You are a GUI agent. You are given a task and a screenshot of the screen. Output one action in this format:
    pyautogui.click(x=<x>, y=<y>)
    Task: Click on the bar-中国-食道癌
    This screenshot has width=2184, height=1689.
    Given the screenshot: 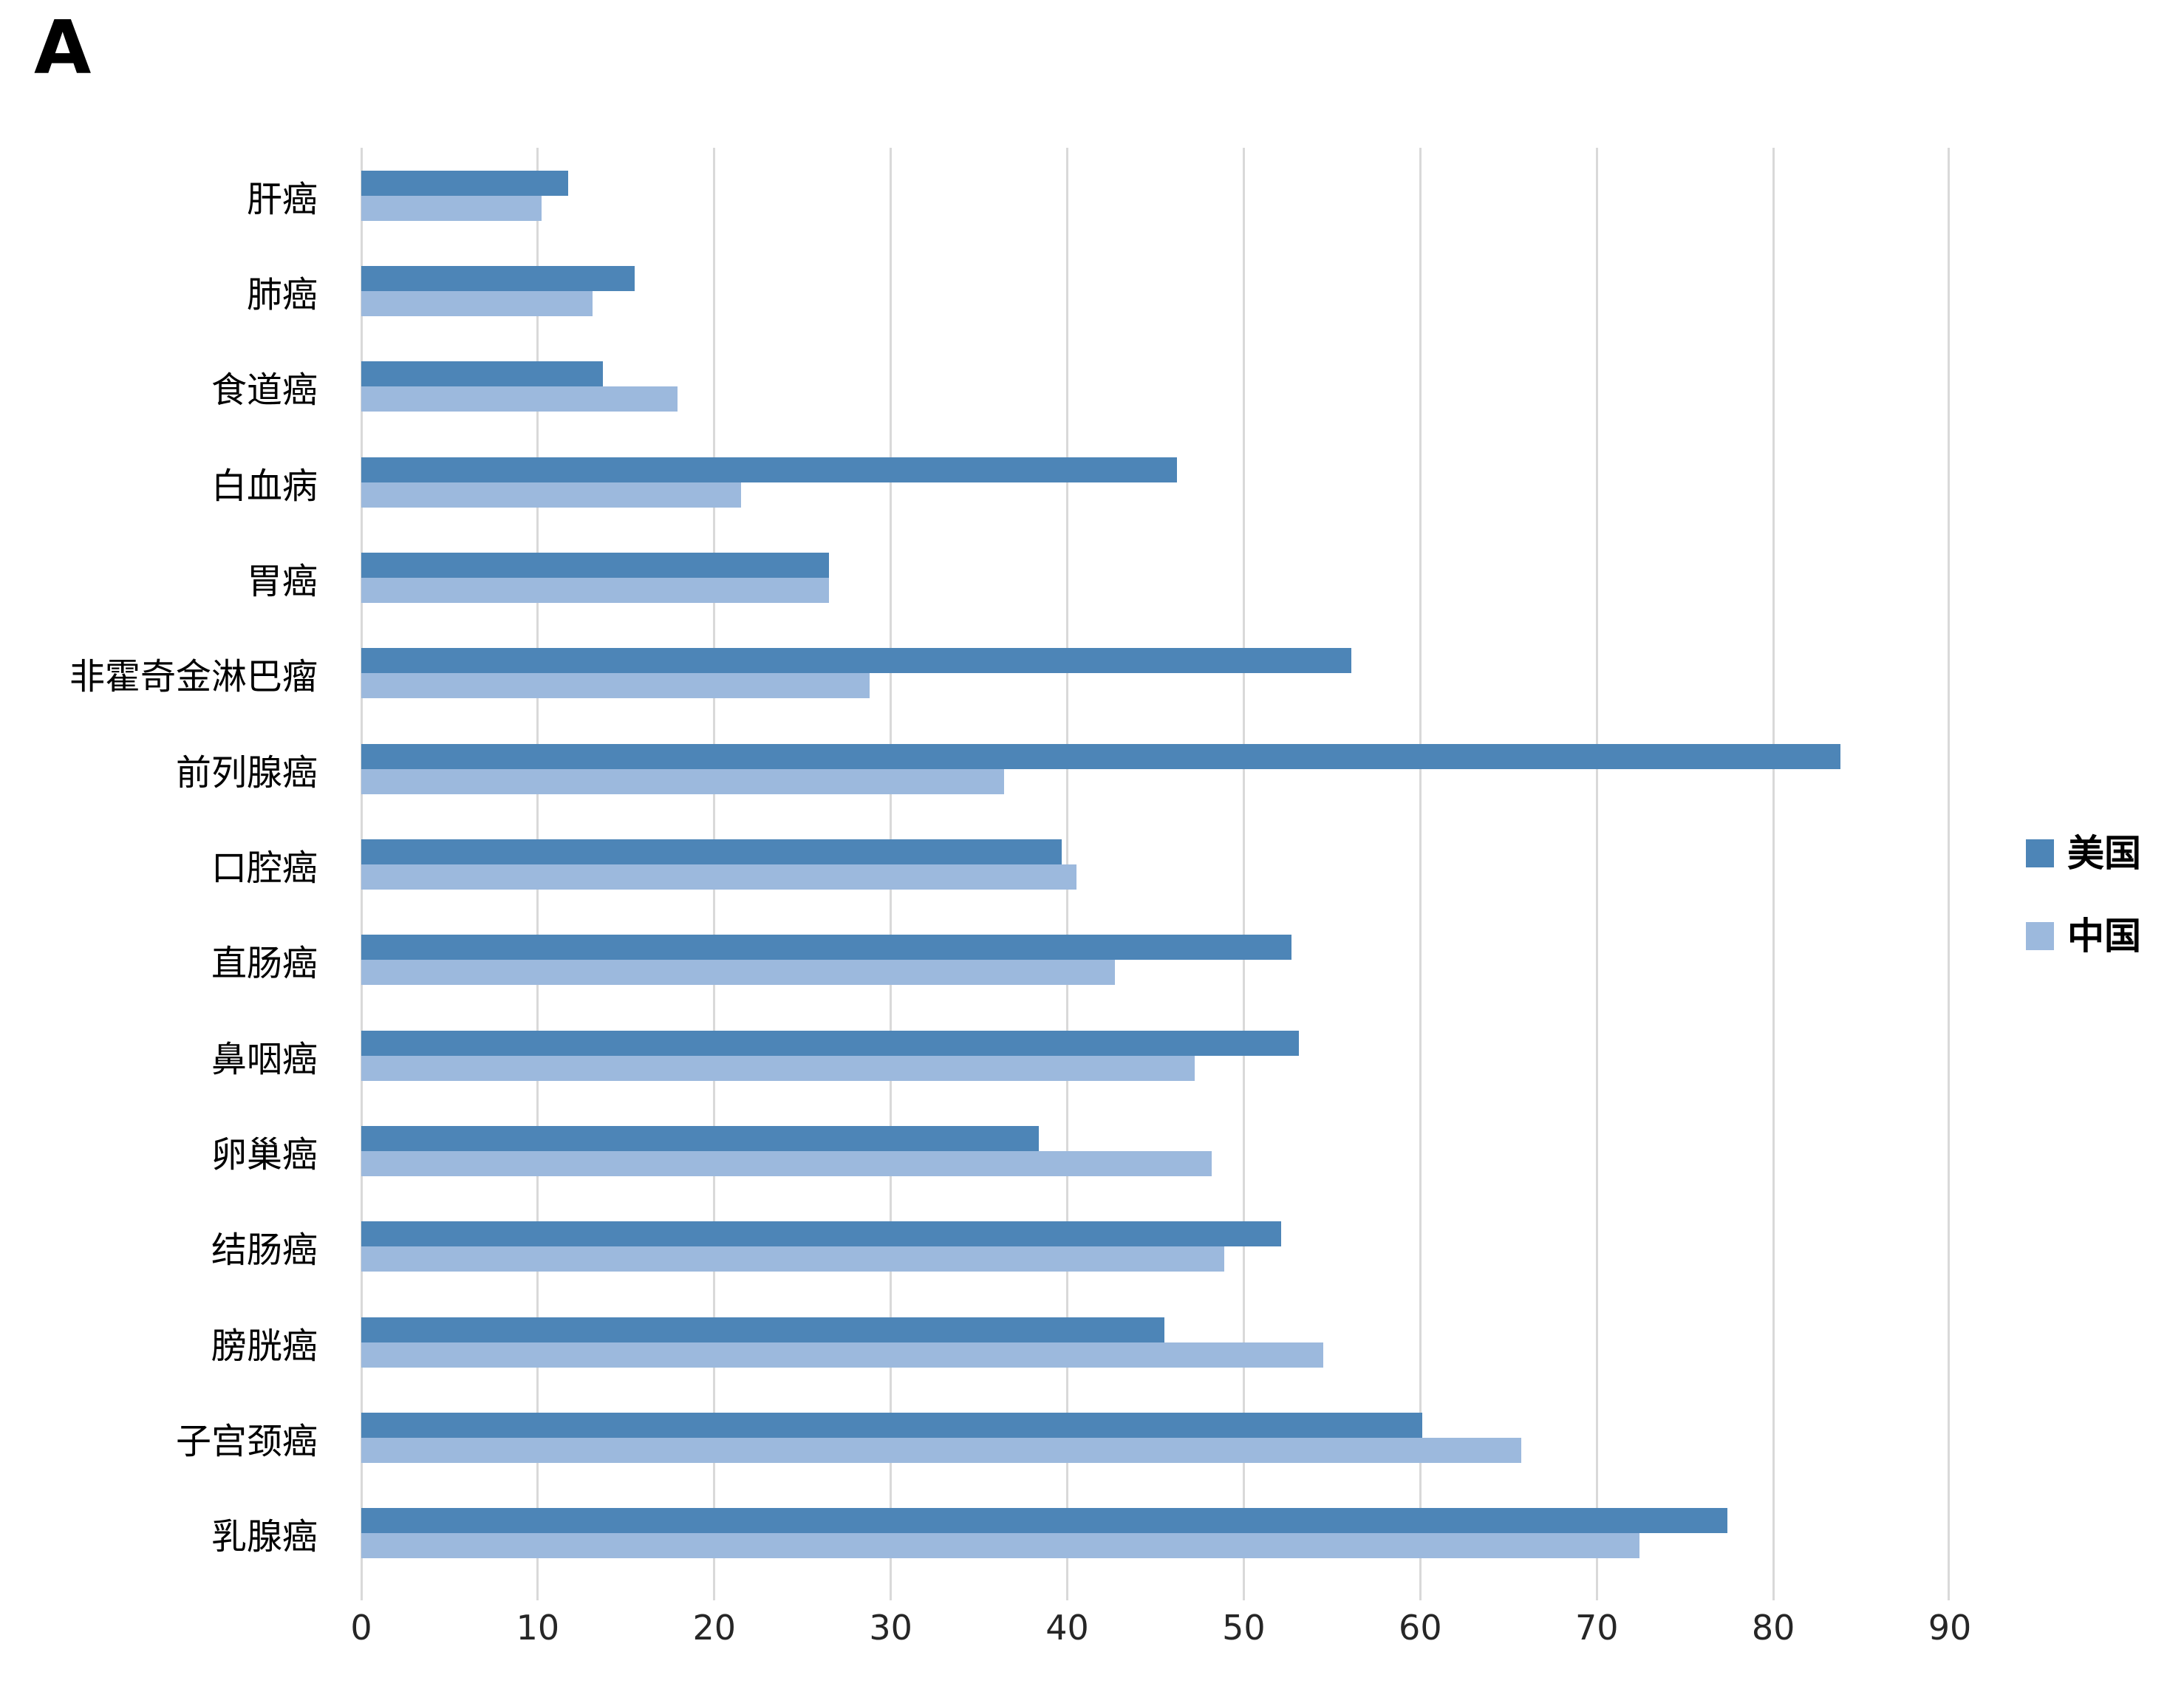 What is the action you would take?
    pyautogui.click(x=519, y=399)
    